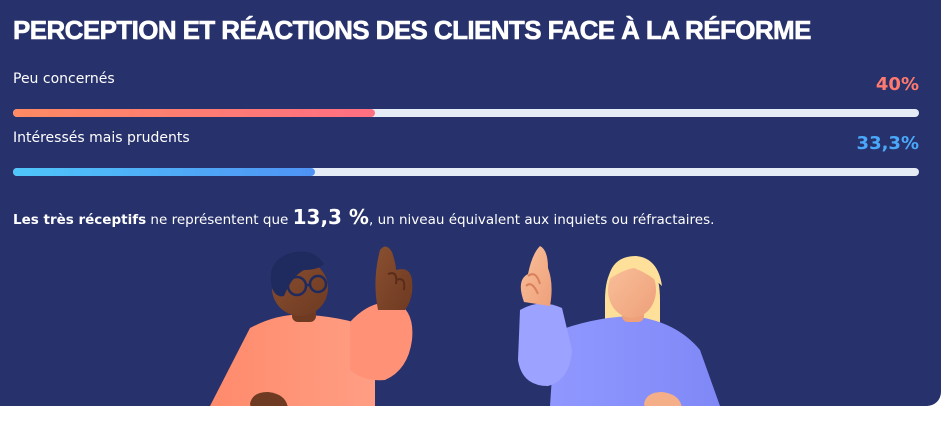 The width and height of the screenshot is (941, 436). What do you see at coordinates (194, 113) in the screenshot?
I see `bar-fill-peu-concernes` at bounding box center [194, 113].